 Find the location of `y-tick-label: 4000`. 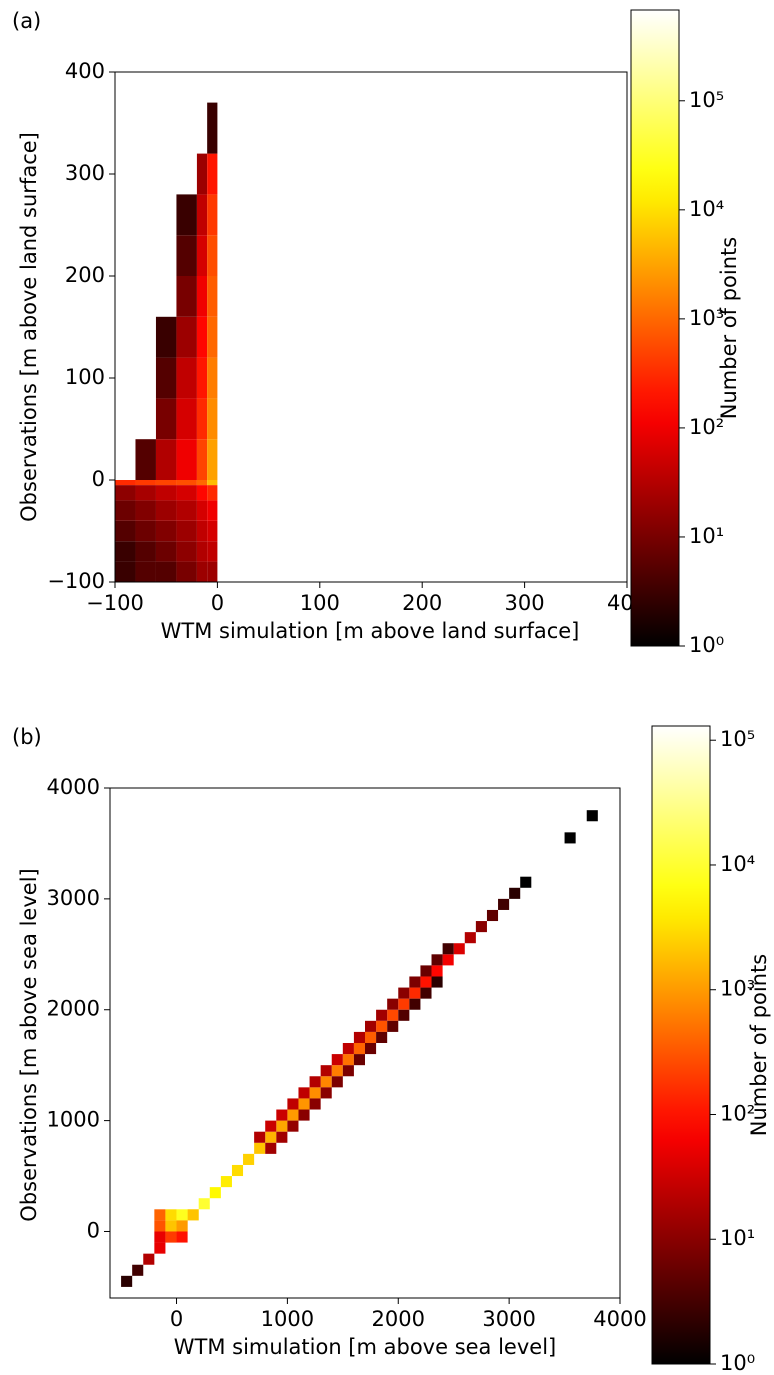

y-tick-label: 4000 is located at coordinates (73, 787).